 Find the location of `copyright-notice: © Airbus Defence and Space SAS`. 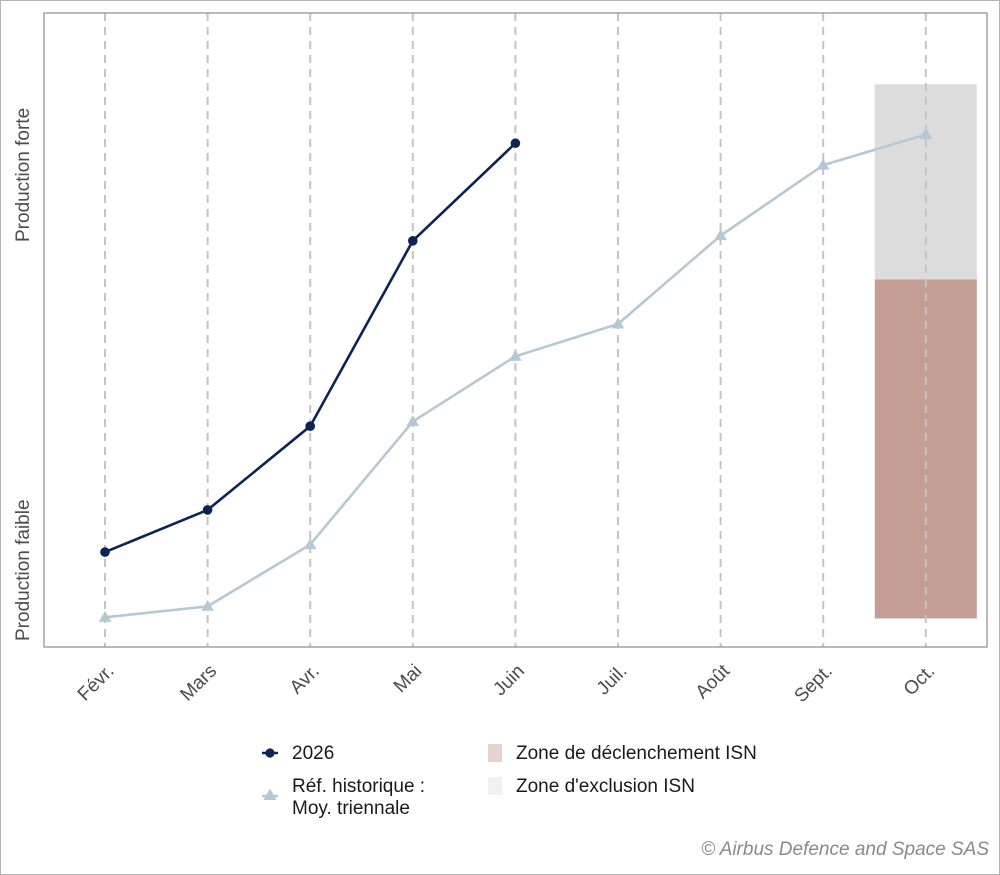

copyright-notice: © Airbus Defence and Space SAS is located at coordinates (845, 849).